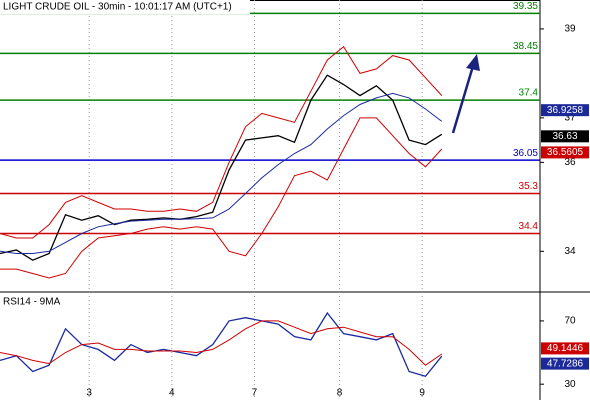 This screenshot has width=590, height=400. I want to click on x-tick-label: 3, so click(89, 393).